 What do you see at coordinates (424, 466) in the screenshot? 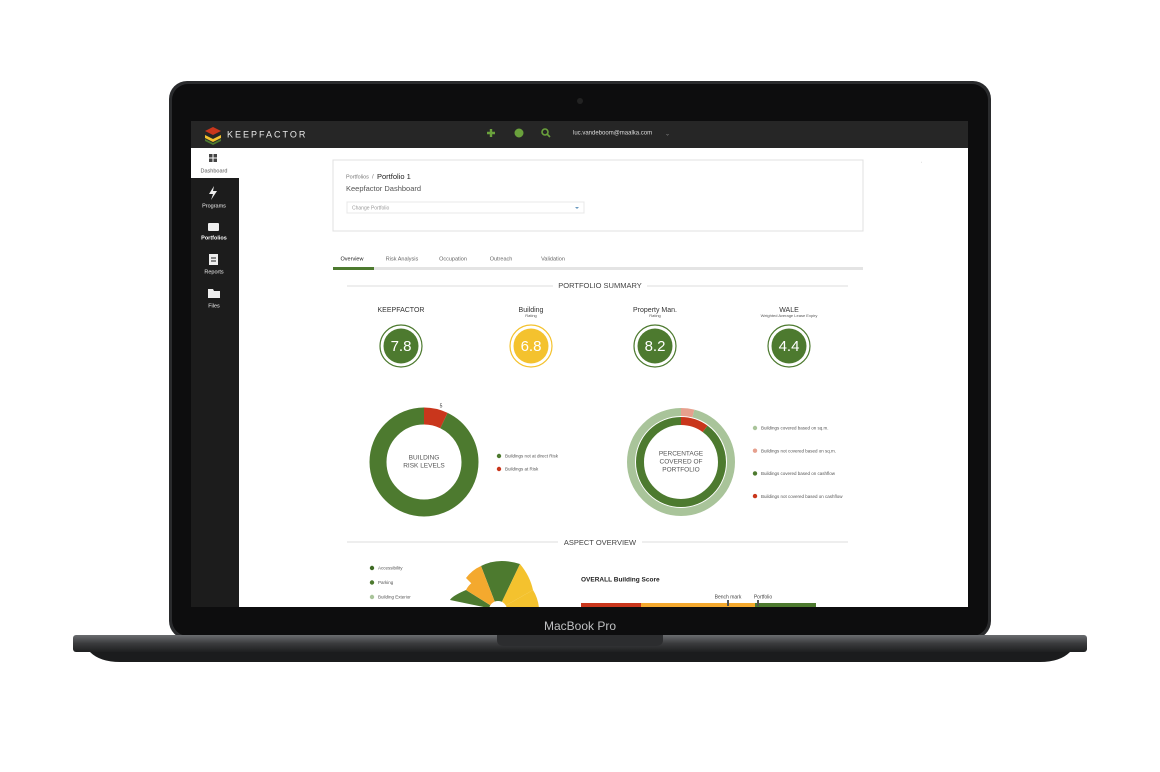
I see `donut-center-label: RISK LEVELS` at bounding box center [424, 466].